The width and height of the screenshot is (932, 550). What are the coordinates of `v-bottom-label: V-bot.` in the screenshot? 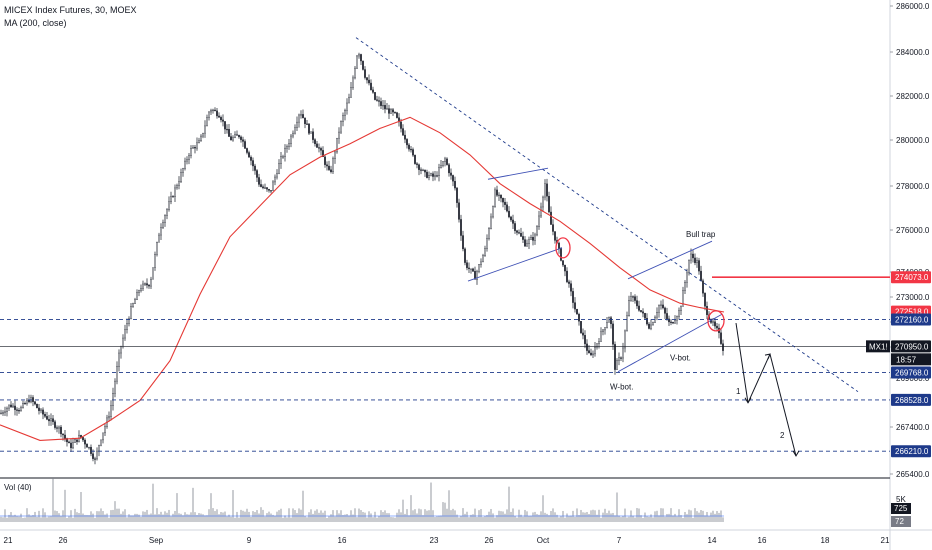 It's located at (680, 358).